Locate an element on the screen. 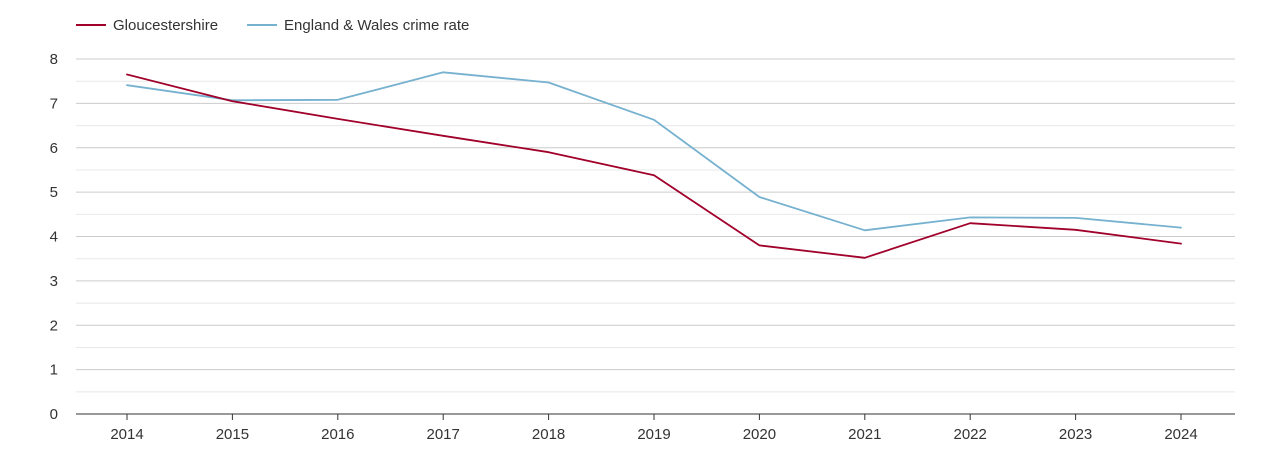  y-tick-label: 1 is located at coordinates (54, 370).